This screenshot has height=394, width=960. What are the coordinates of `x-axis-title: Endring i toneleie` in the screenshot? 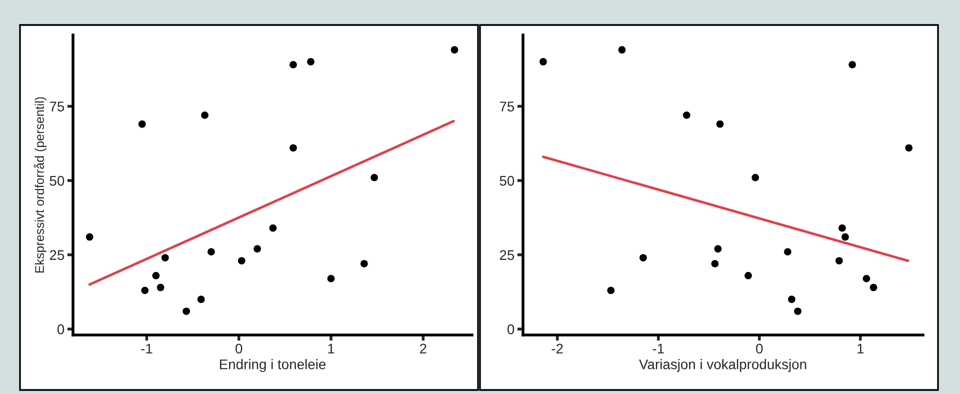 It's located at (273, 365).